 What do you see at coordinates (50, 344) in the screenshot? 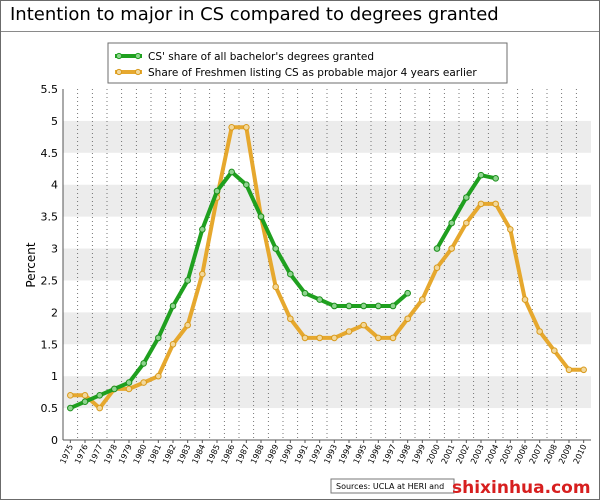
I see `y-tick-label: 1.5` at bounding box center [50, 344].